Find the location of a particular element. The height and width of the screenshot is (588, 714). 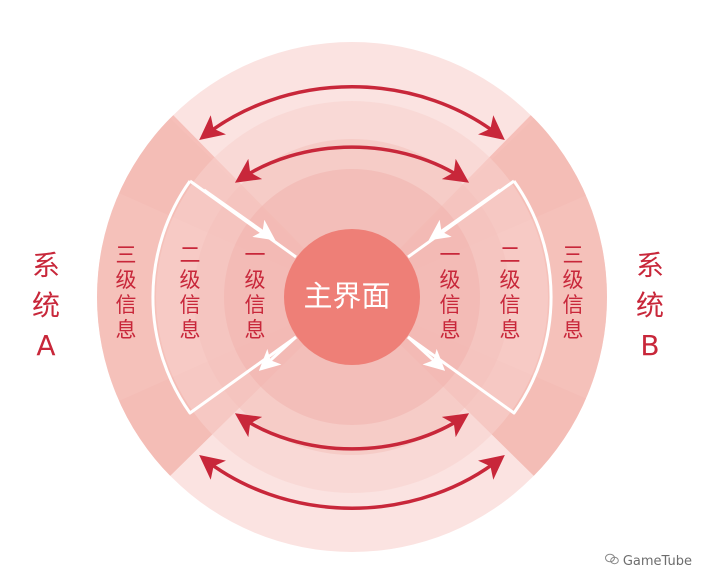

level3-right-c3: 信 is located at coordinates (573, 305).